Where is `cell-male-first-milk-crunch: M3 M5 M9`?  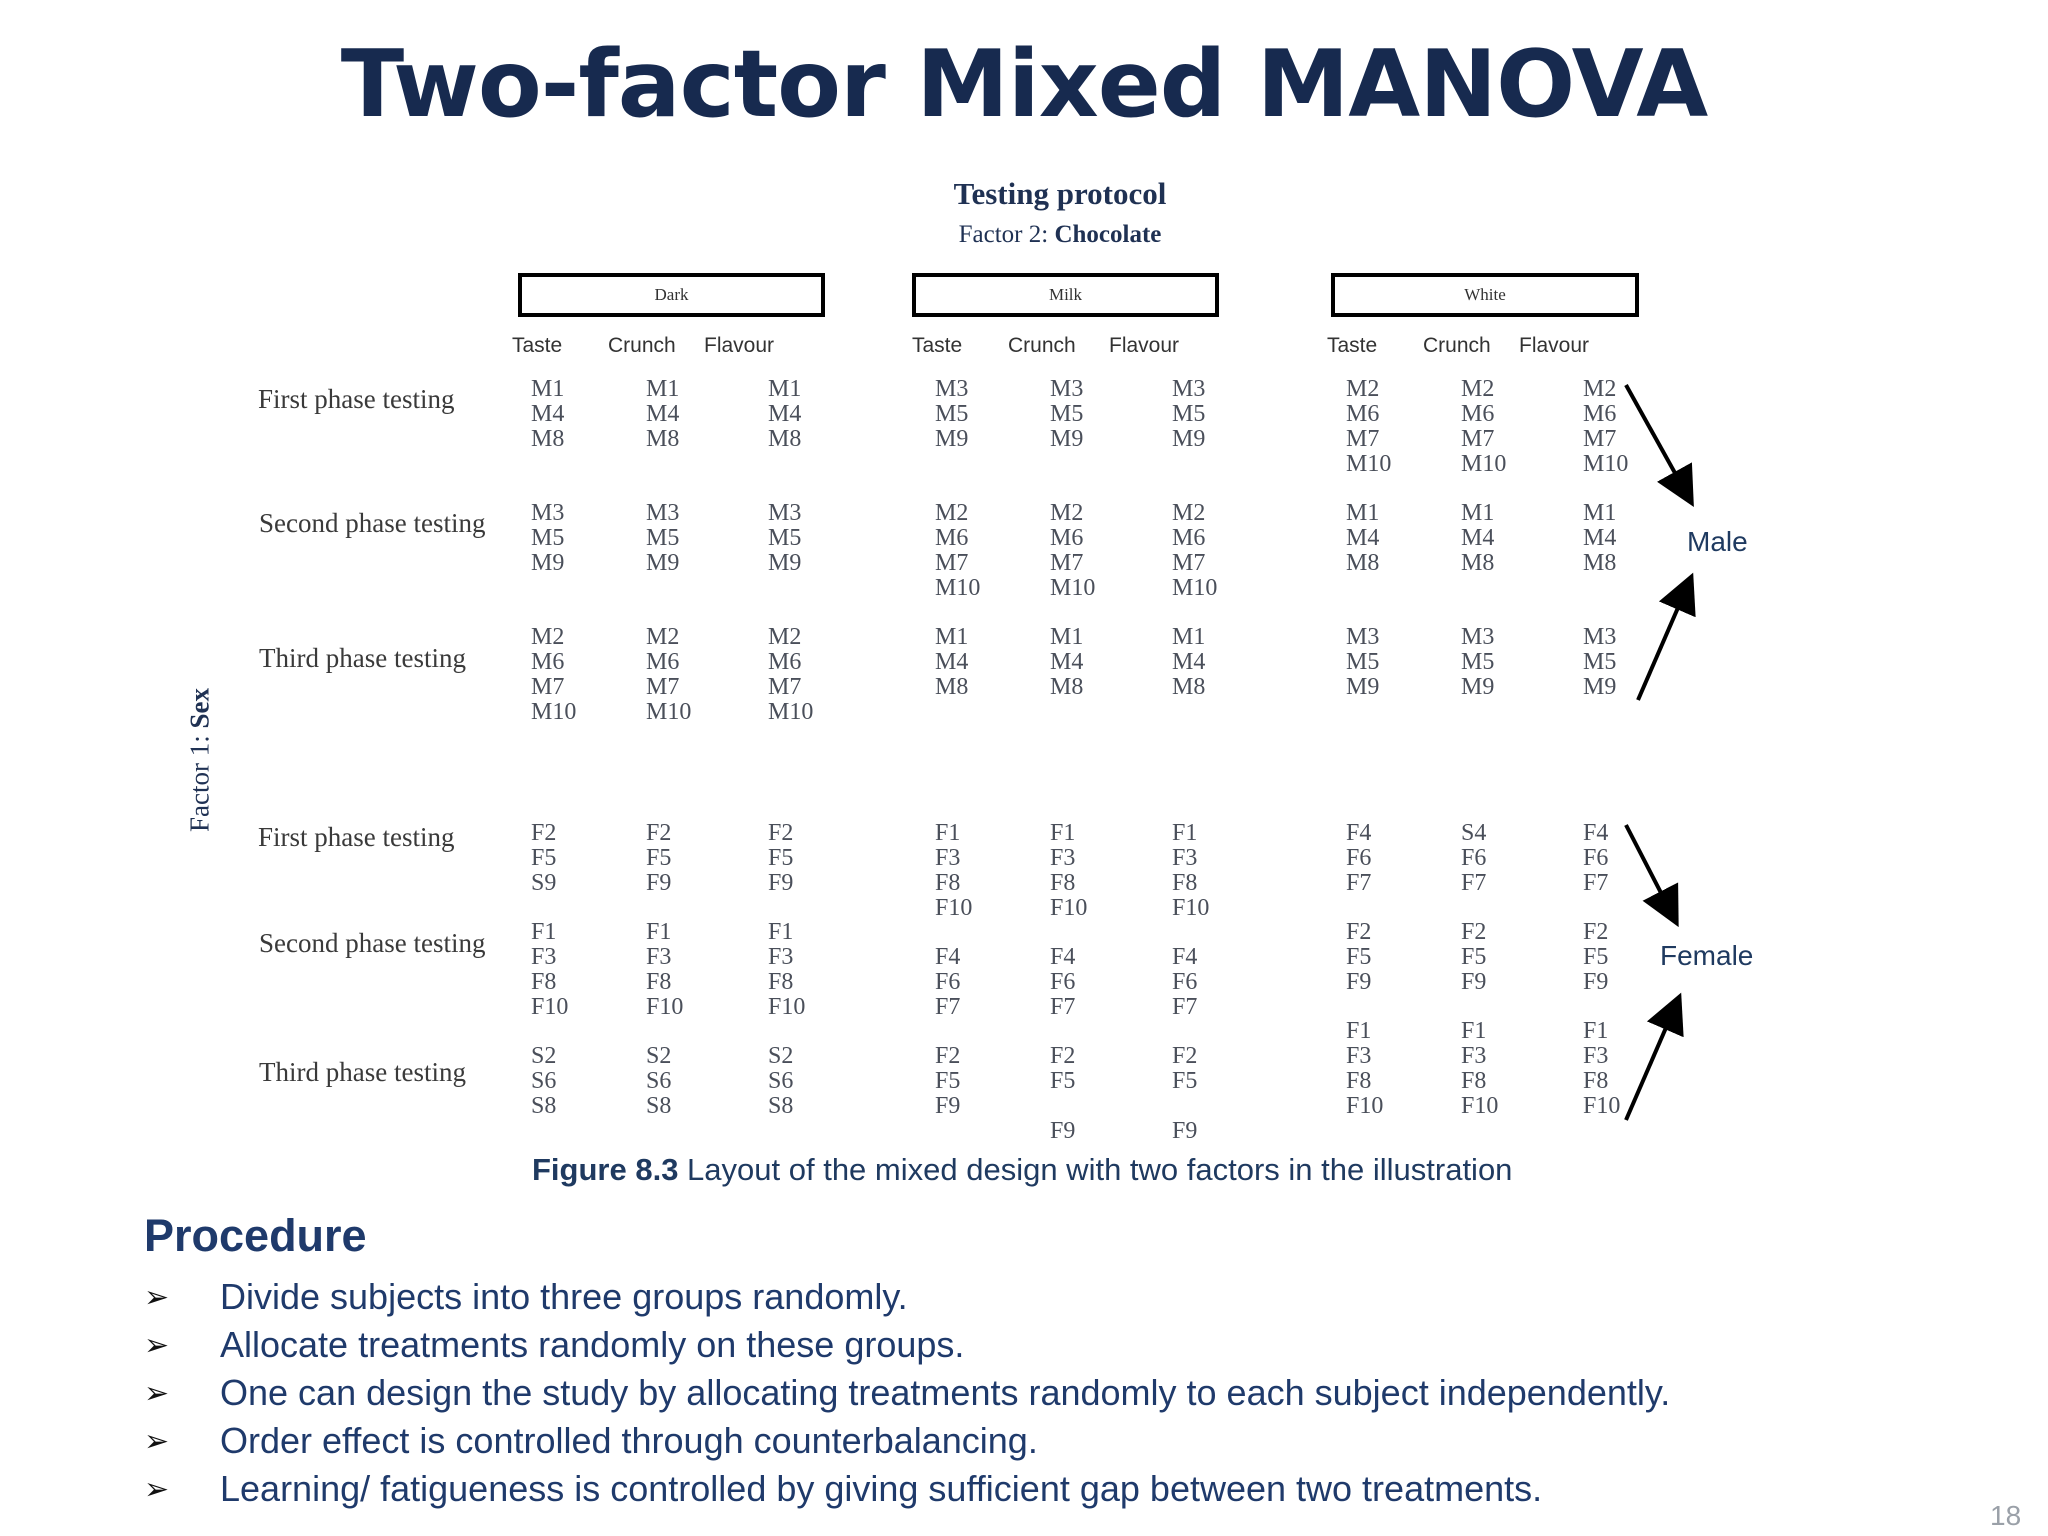 cell-male-first-milk-crunch: M3 M5 M9 is located at coordinates (1067, 414).